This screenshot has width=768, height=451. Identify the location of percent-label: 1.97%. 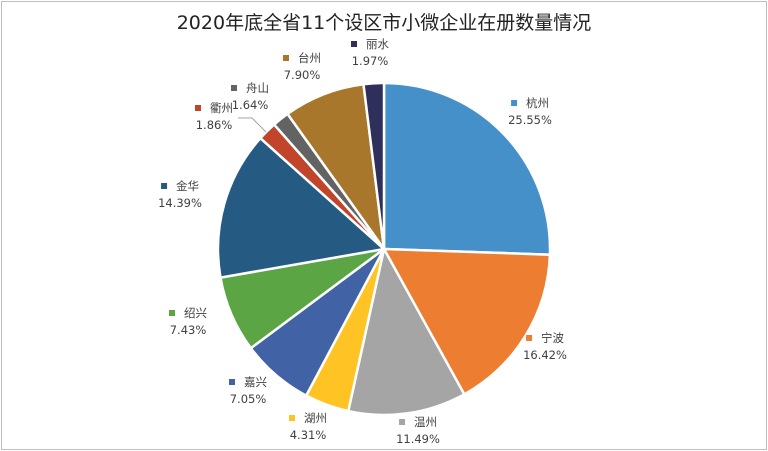
(370, 61).